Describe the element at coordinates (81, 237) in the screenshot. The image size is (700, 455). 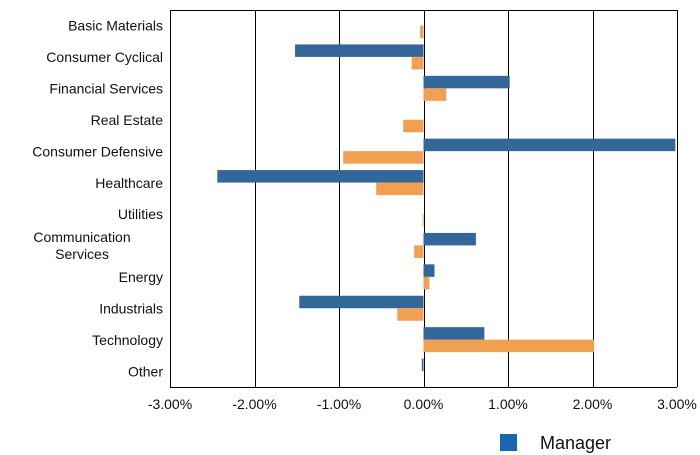
I see `category-label: Communication` at that location.